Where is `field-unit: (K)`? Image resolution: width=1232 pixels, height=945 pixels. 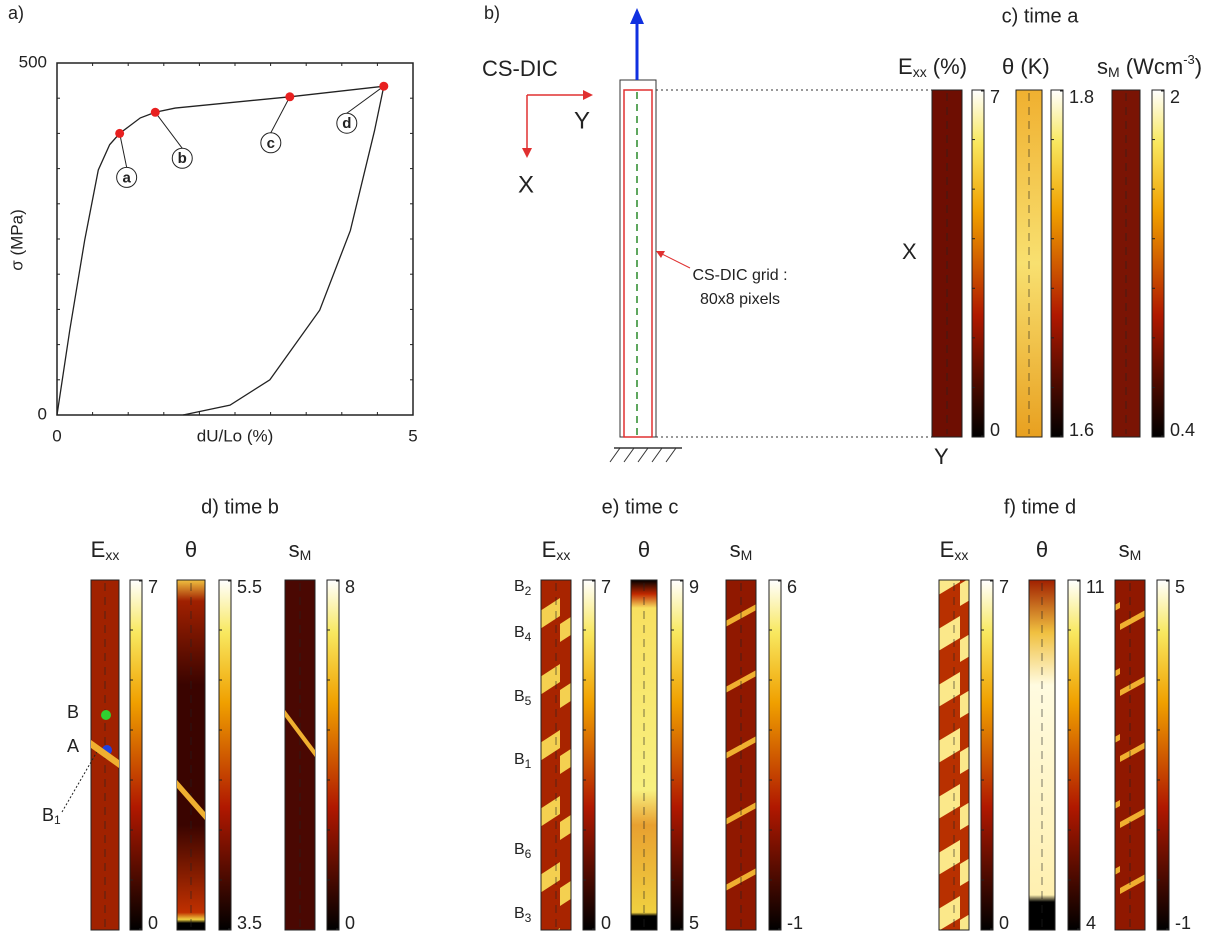 field-unit: (K) is located at coordinates (1031, 66).